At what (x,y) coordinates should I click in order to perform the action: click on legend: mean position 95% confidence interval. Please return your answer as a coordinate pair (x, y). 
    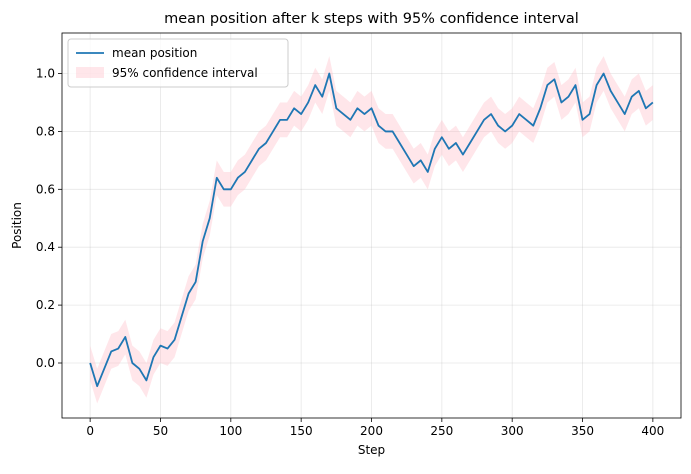
    Looking at the image, I should click on (178, 63).